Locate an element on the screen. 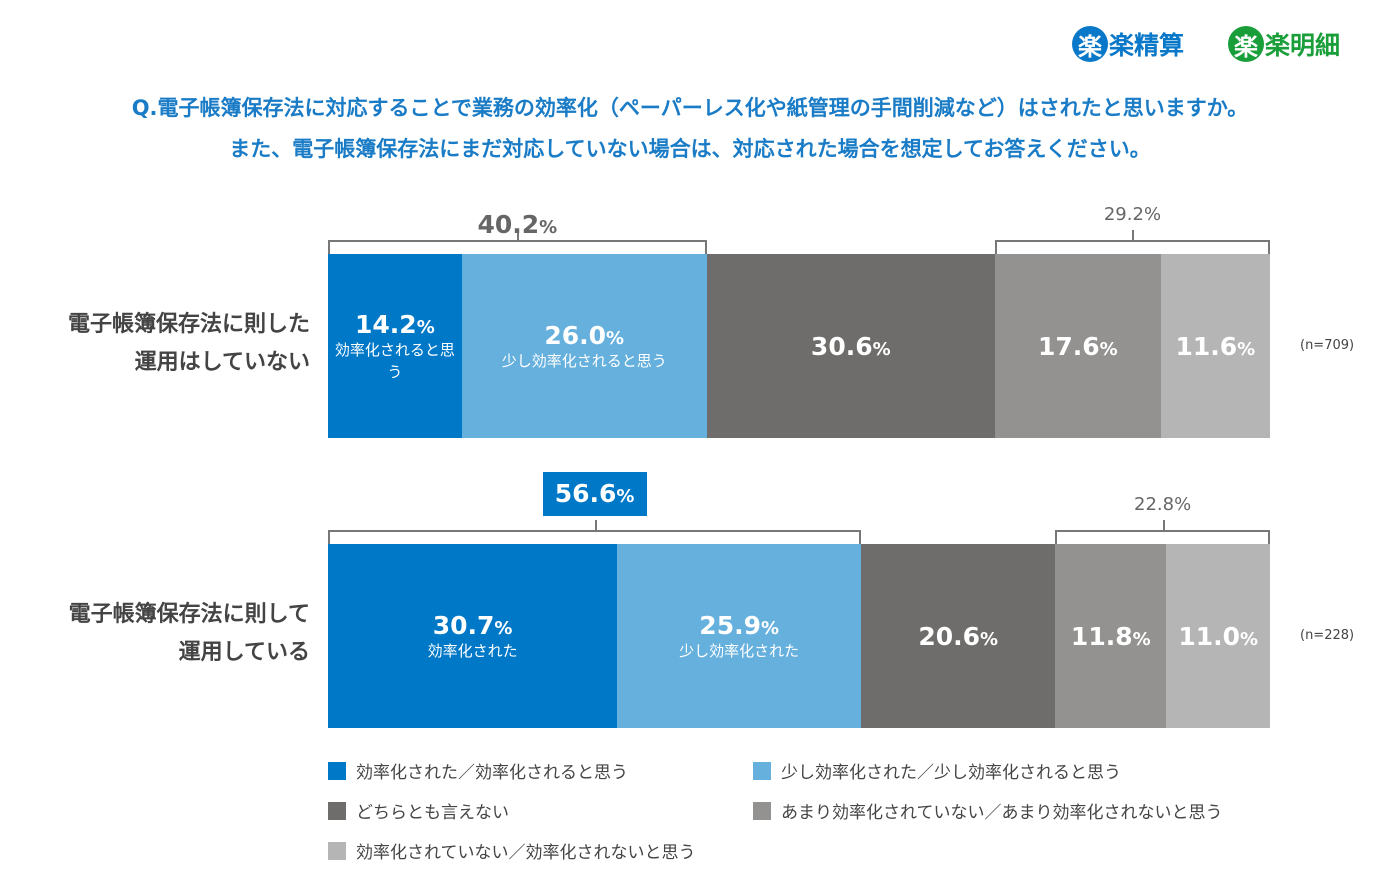 This screenshot has width=1380, height=889. segment-value: 30.6% is located at coordinates (850, 346).